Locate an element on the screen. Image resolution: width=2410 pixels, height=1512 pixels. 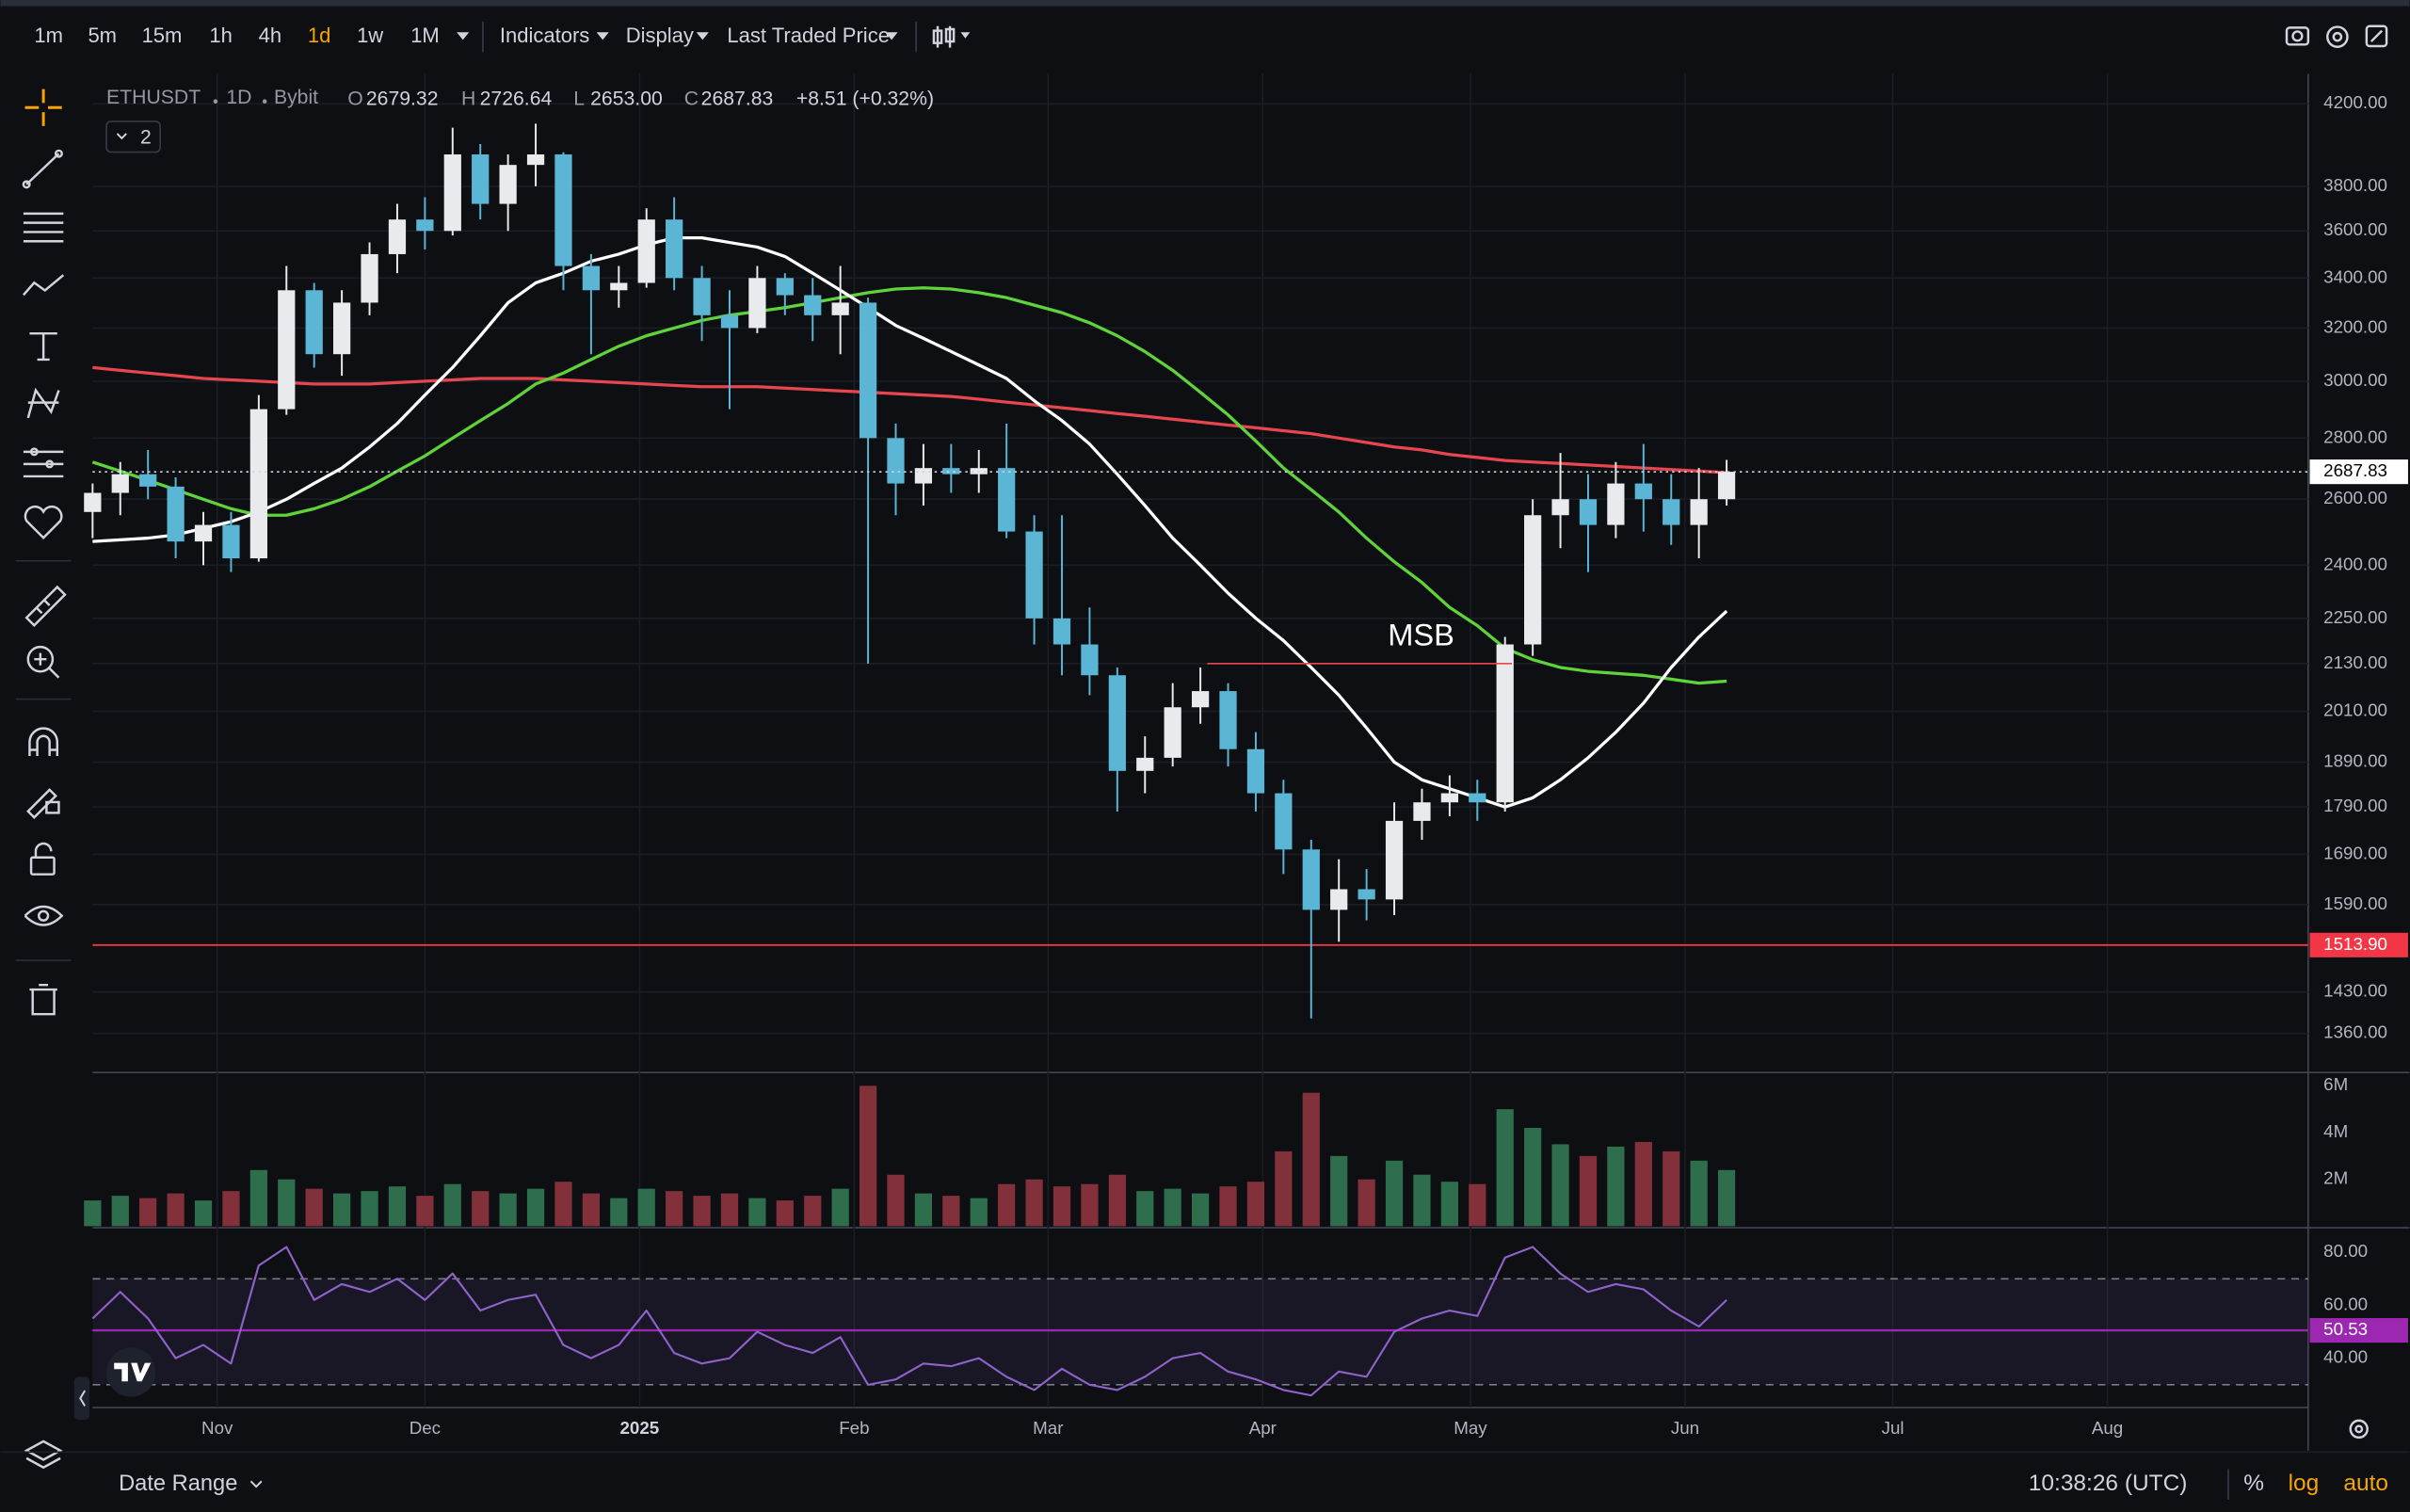
percent-toggle: % is located at coordinates (2253, 1483).